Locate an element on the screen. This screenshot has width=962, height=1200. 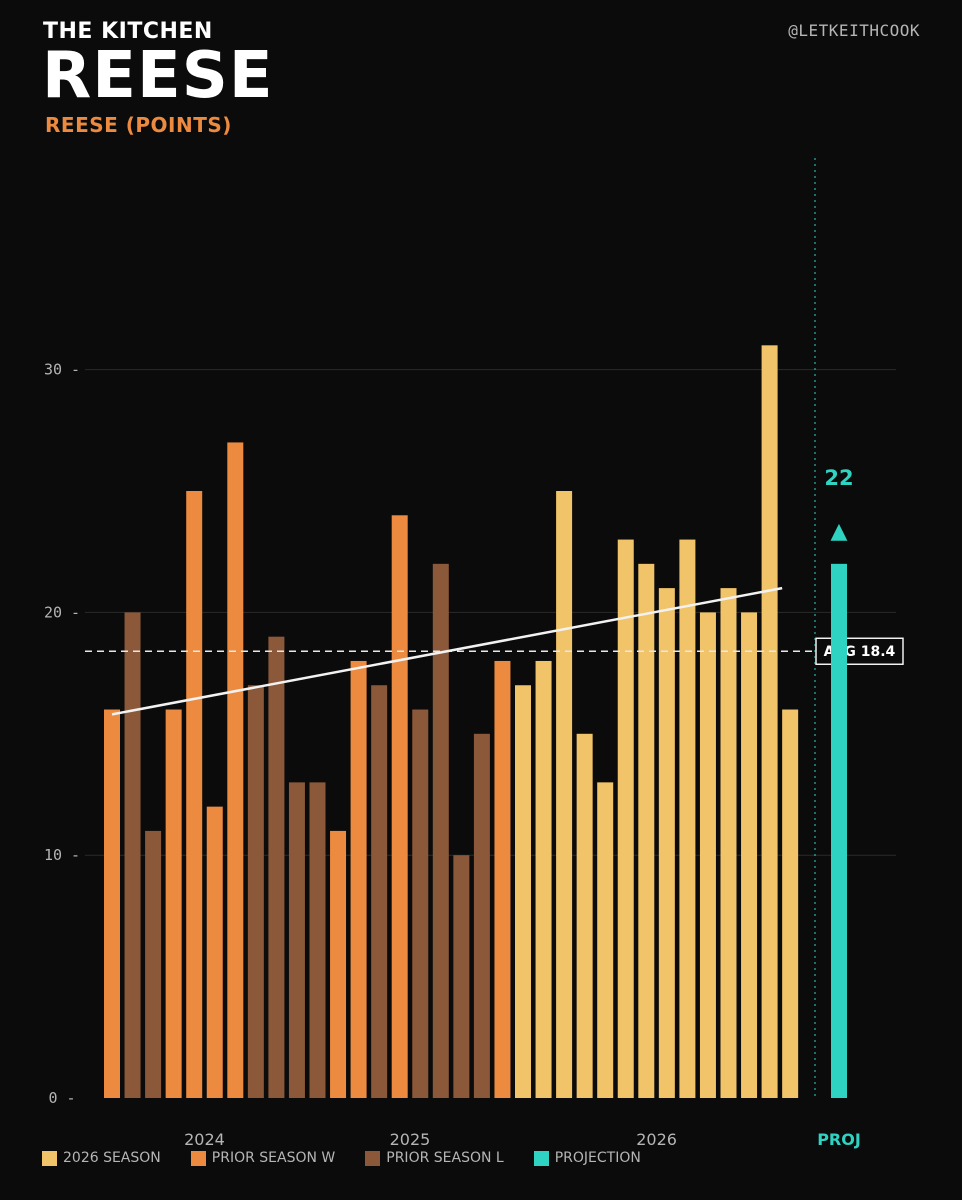
y-tick-label-10: 10 - is located at coordinates (62, 855).